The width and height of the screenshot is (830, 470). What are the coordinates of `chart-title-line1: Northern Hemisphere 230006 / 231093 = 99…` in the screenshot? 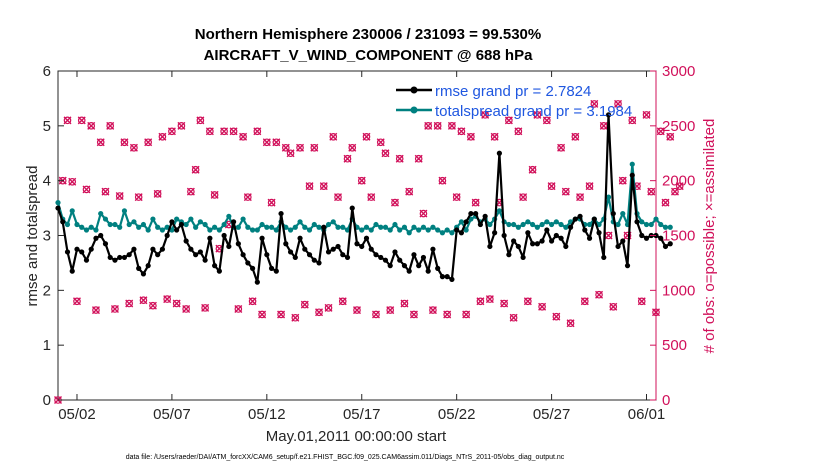 It's located at (368, 34).